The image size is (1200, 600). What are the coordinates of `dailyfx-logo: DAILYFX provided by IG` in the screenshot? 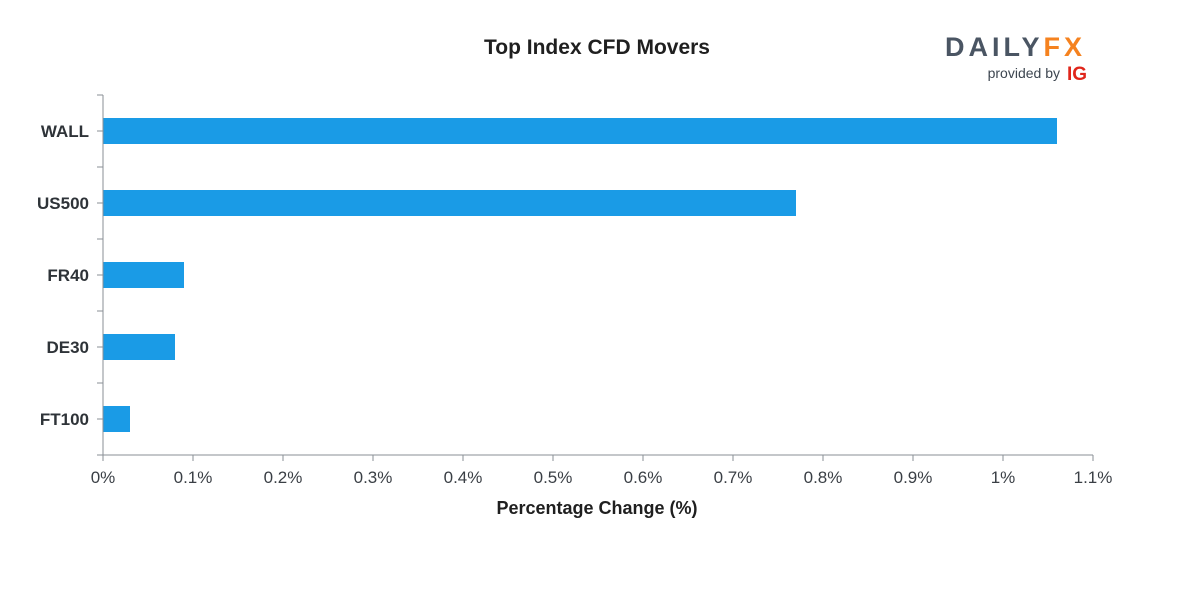 It's located at (1016, 58).